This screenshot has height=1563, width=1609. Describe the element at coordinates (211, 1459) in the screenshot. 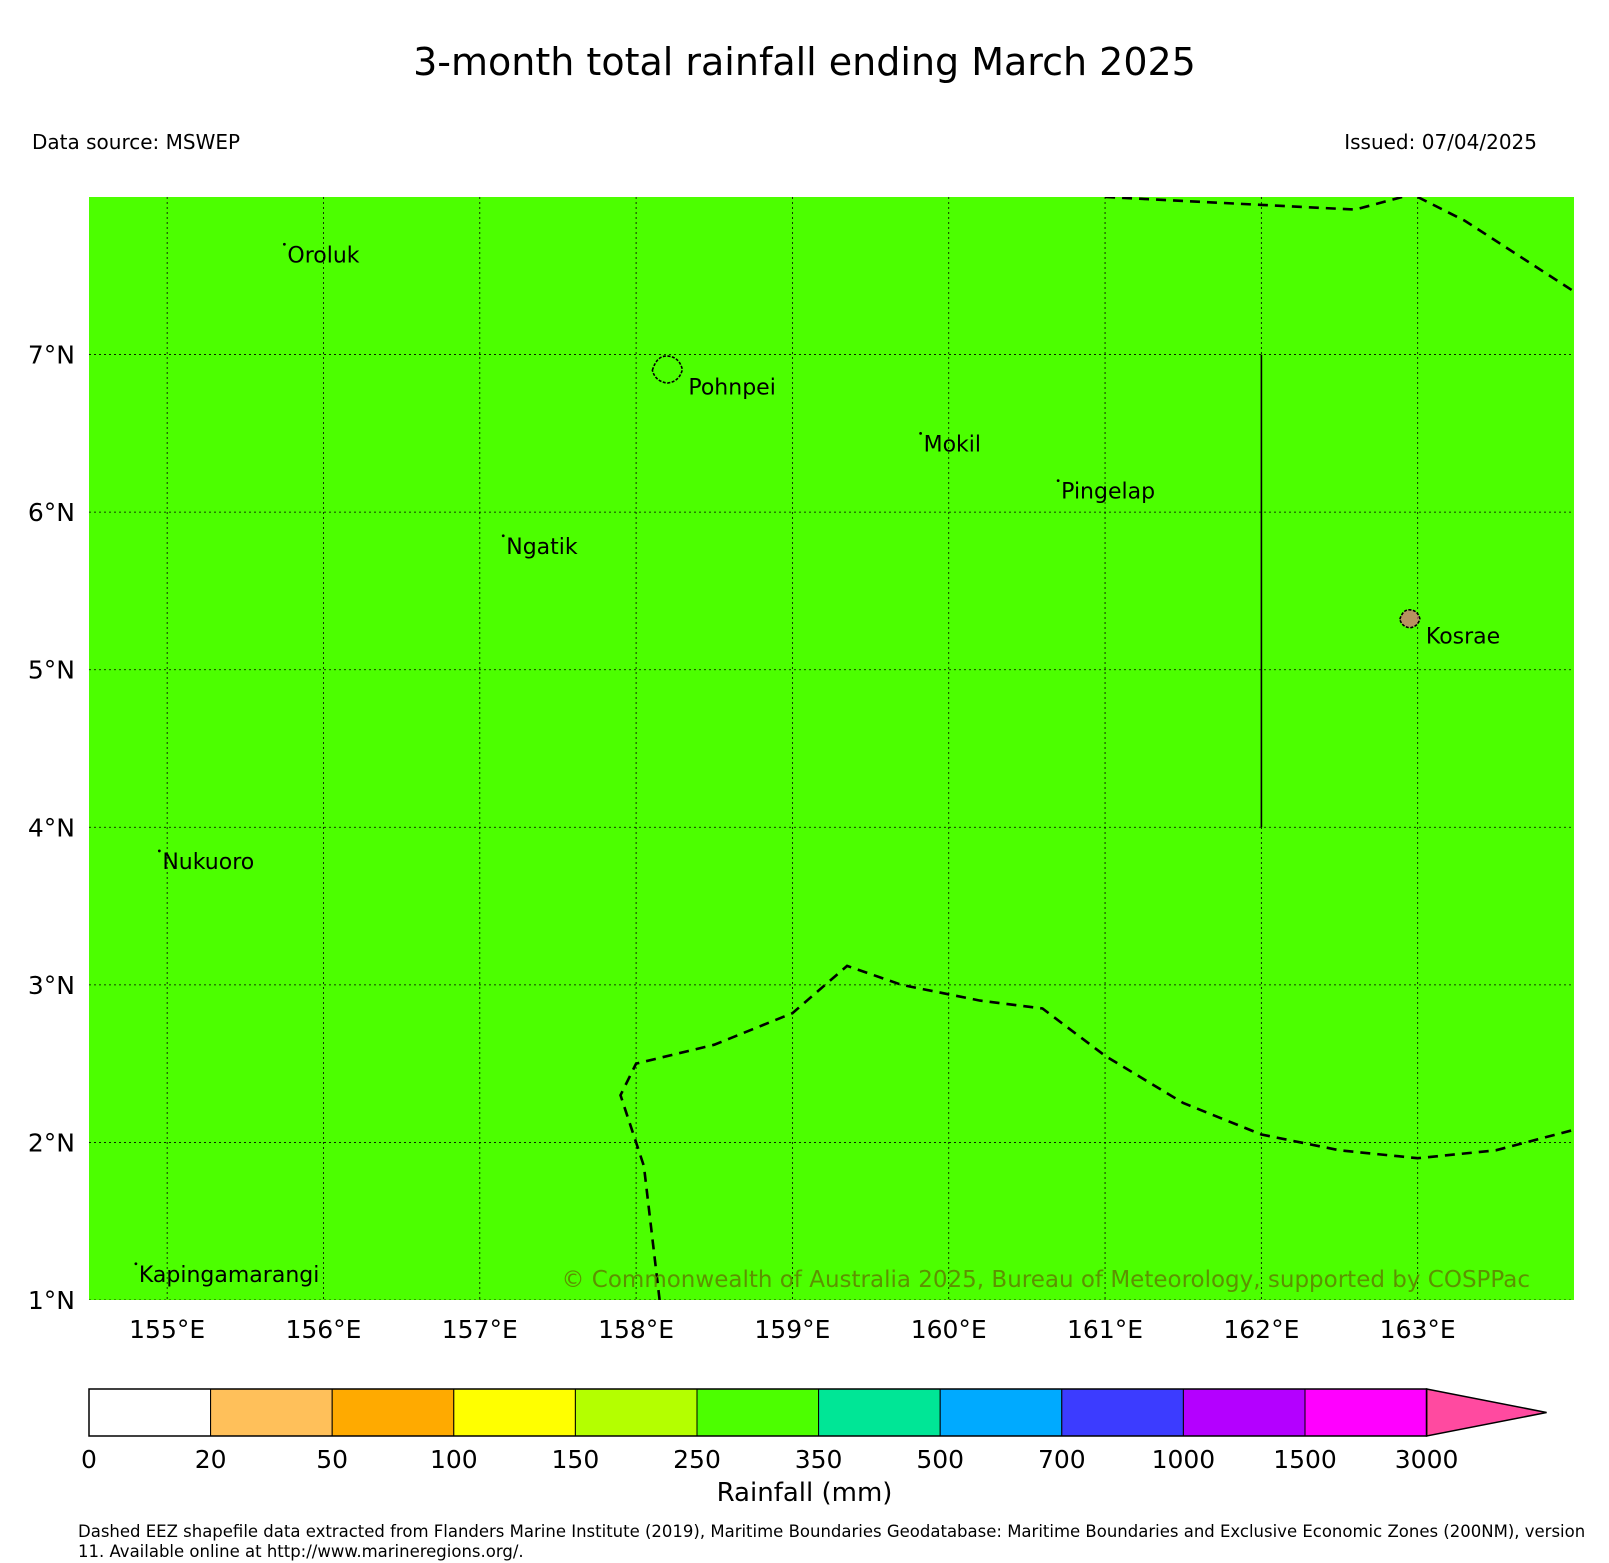

I see `colorbar-tick-label: 20` at that location.